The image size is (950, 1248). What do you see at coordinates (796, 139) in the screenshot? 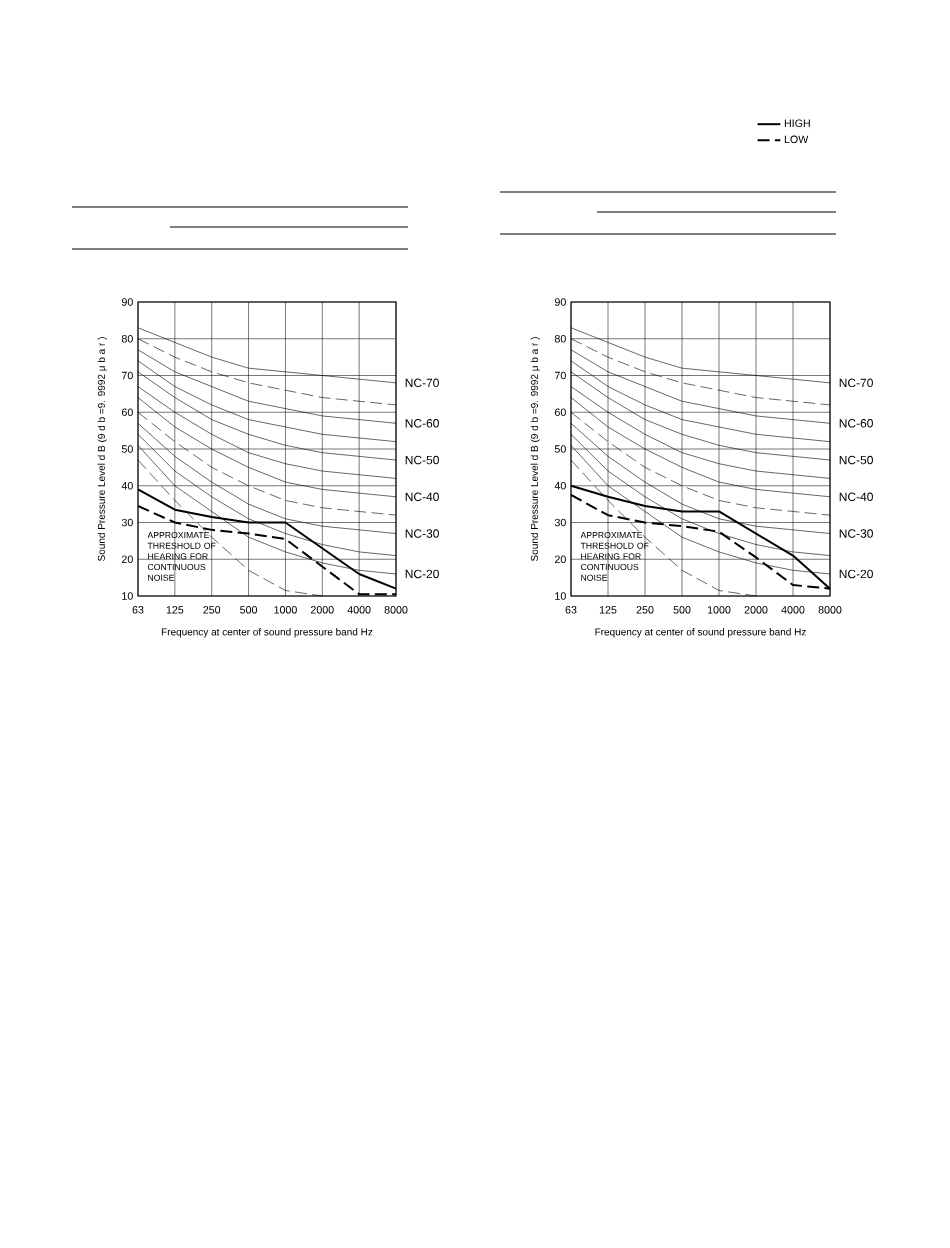
I see `legend-label: LOW` at bounding box center [796, 139].